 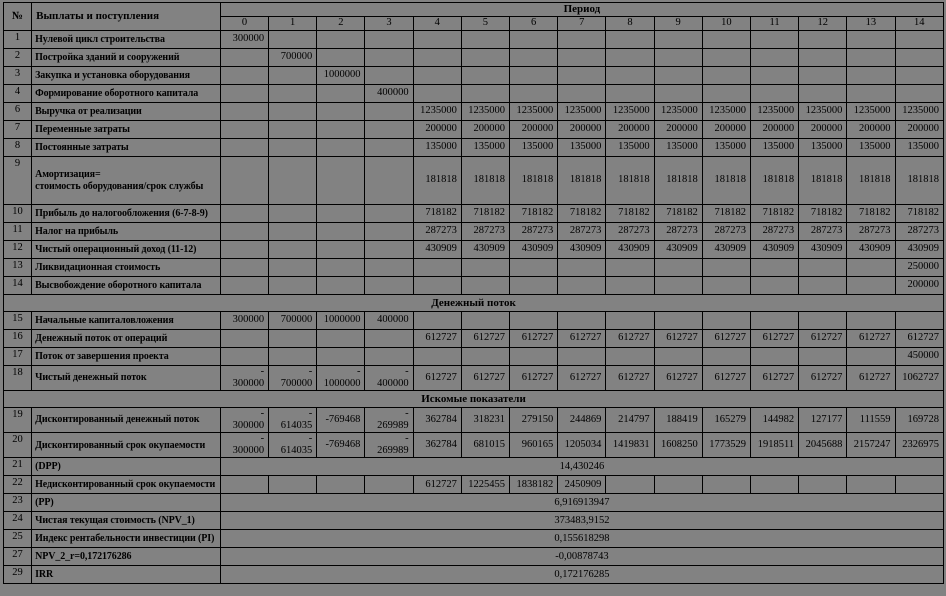 I want to click on table-row: 23 (PP) 6,916913947, so click(x=473, y=503).